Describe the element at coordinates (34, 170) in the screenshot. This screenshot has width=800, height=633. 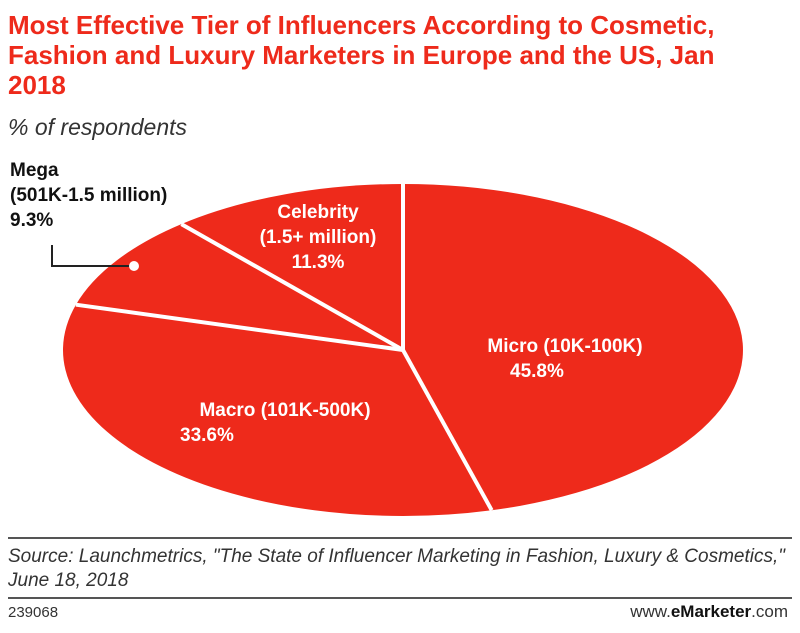
I see `mega-label-line1: Mega` at that location.